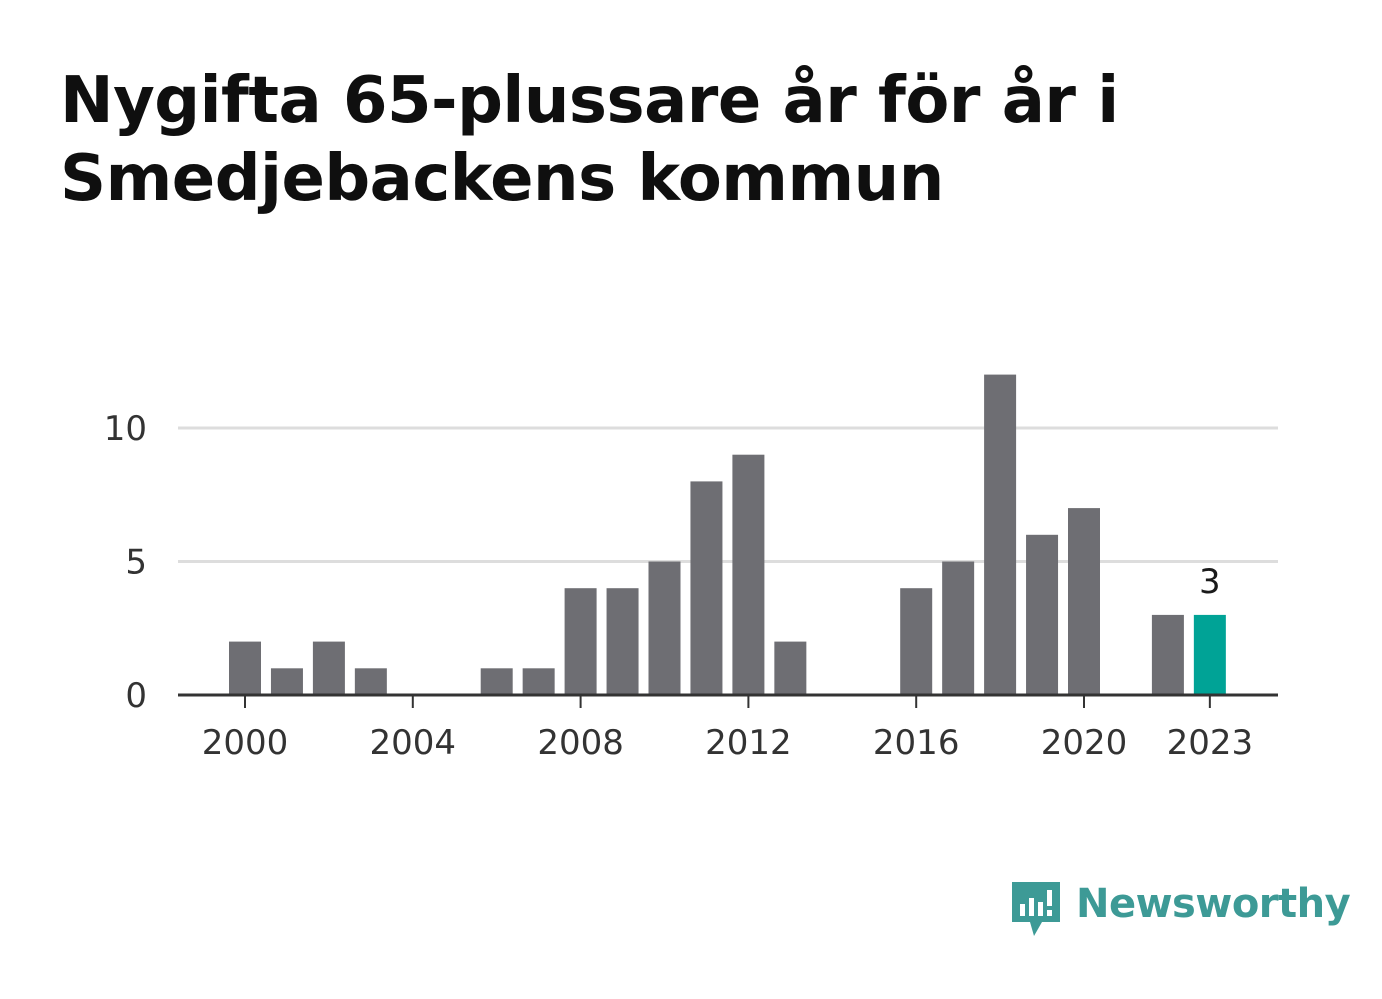  Describe the element at coordinates (1213, 904) in the screenshot. I see `brand-name: Newsworthy` at that location.